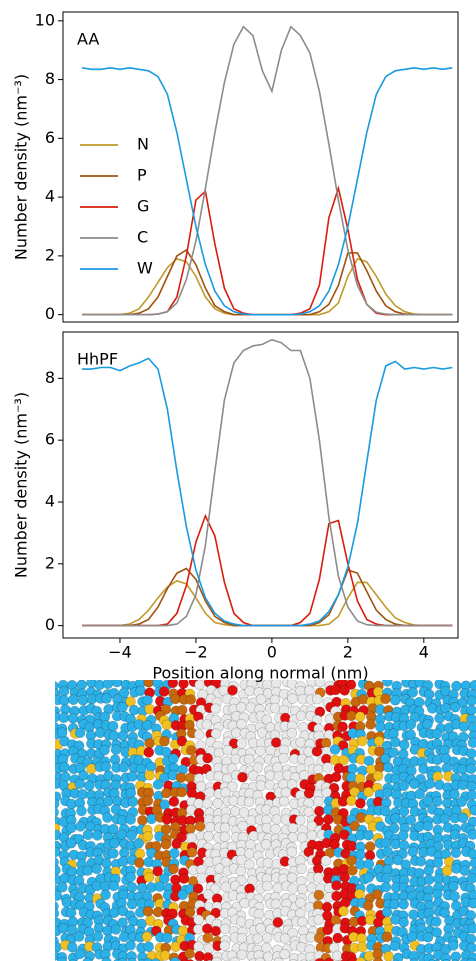 The width and height of the screenshot is (476, 961). I want to click on y-tick-label: 4, so click(50, 501).